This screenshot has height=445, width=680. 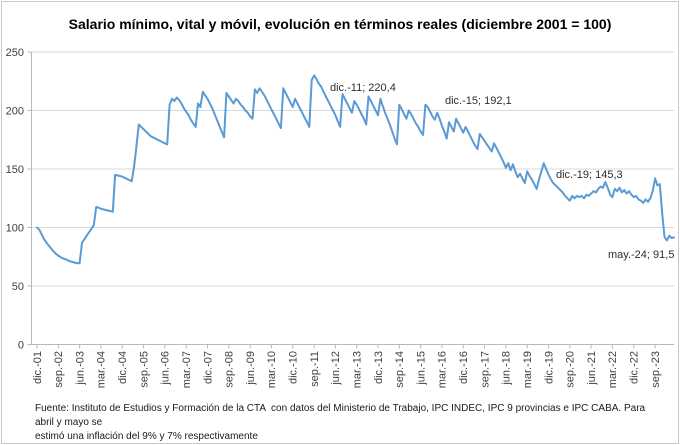 What do you see at coordinates (294, 367) in the screenshot?
I see `x-axis-label: dic.-10` at bounding box center [294, 367].